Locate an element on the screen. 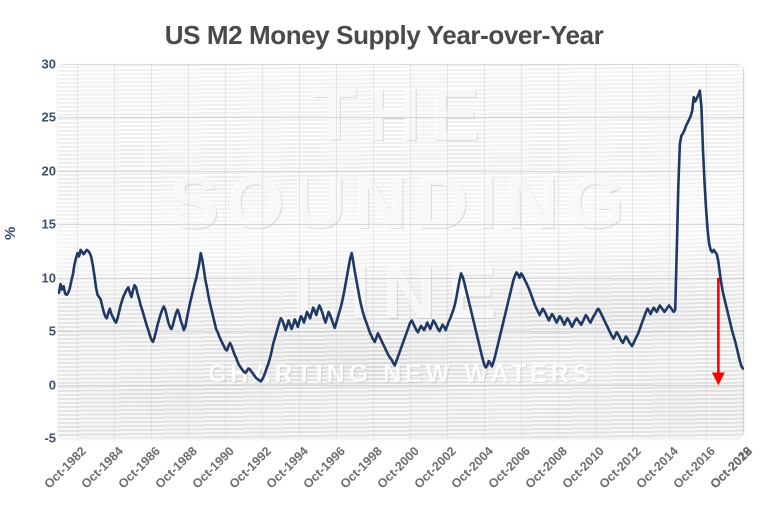  gridline-x-Oct-2004 is located at coordinates (485, 251).